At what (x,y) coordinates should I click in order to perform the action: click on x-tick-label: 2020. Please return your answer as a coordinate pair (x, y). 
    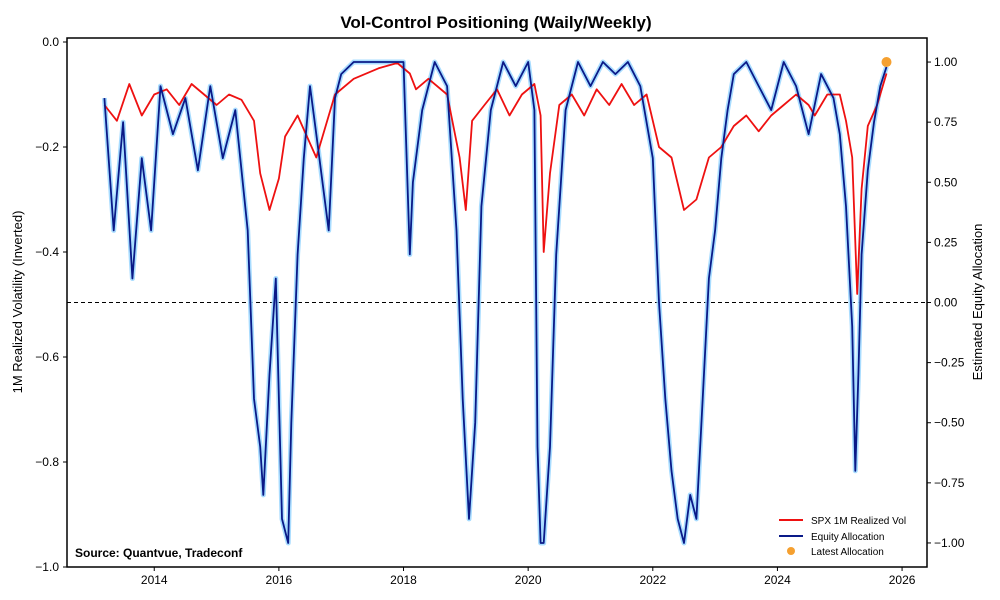
    Looking at the image, I should click on (528, 580).